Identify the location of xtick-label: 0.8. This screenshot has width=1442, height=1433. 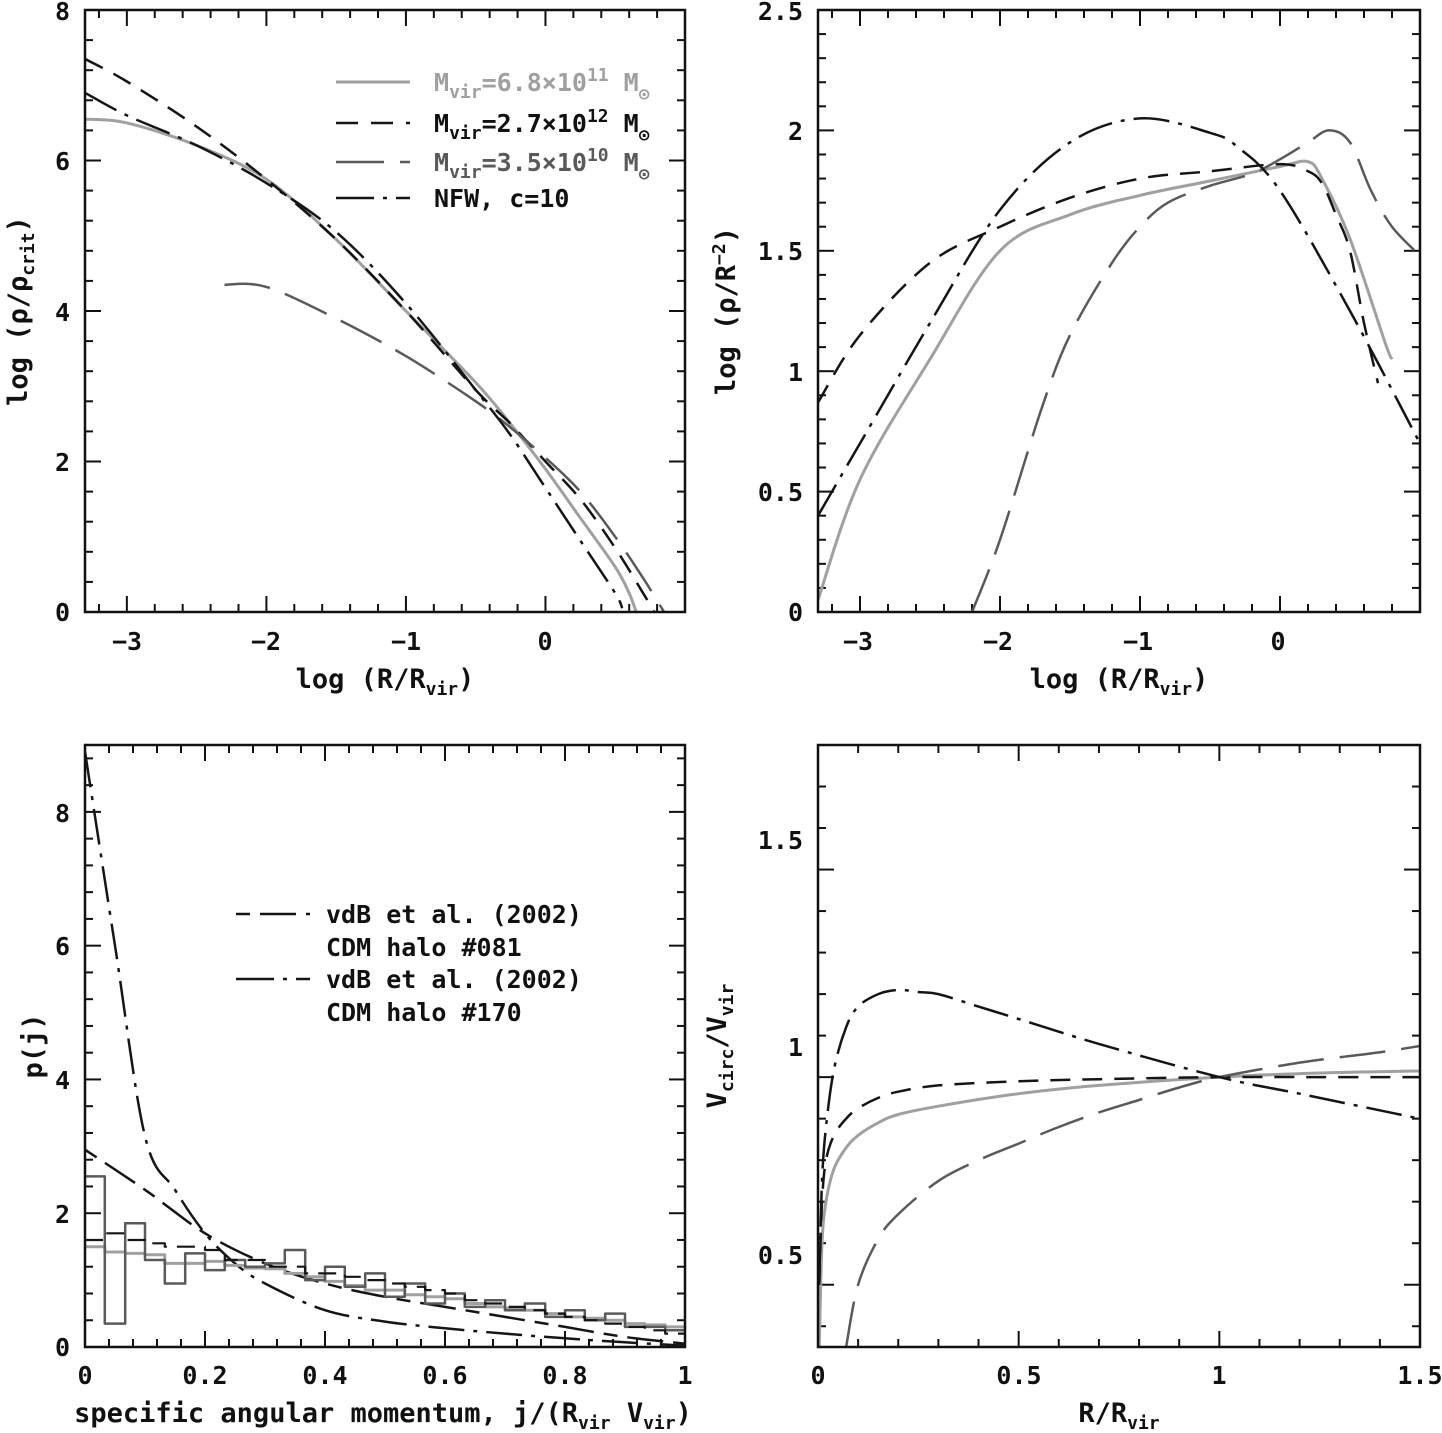
(564, 1375).